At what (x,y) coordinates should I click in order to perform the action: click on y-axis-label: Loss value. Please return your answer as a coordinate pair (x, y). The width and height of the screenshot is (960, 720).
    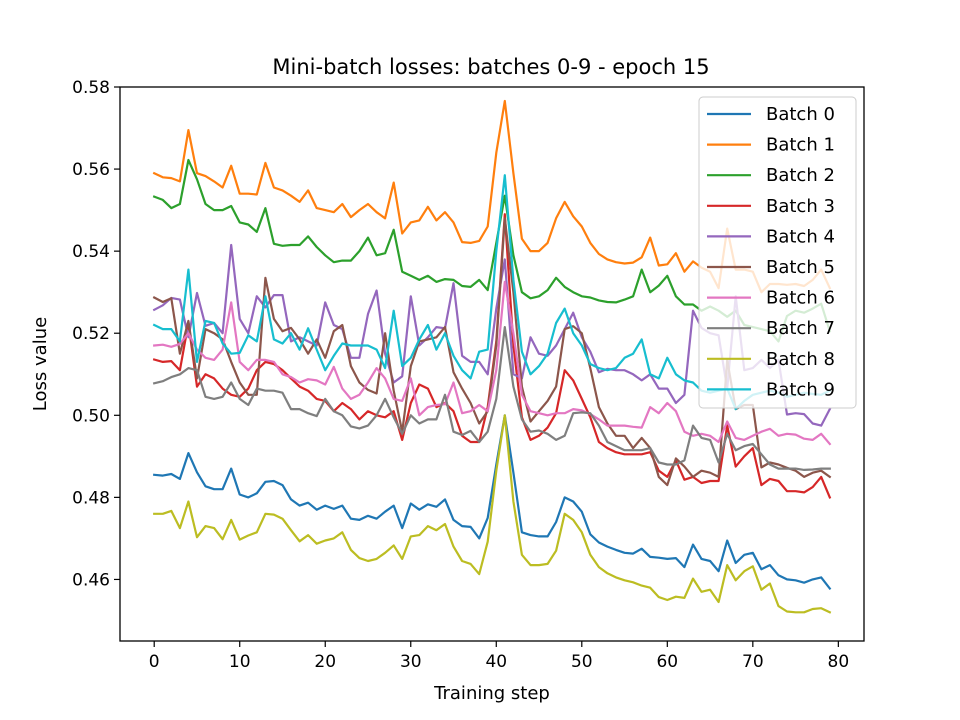
    Looking at the image, I should click on (40, 364).